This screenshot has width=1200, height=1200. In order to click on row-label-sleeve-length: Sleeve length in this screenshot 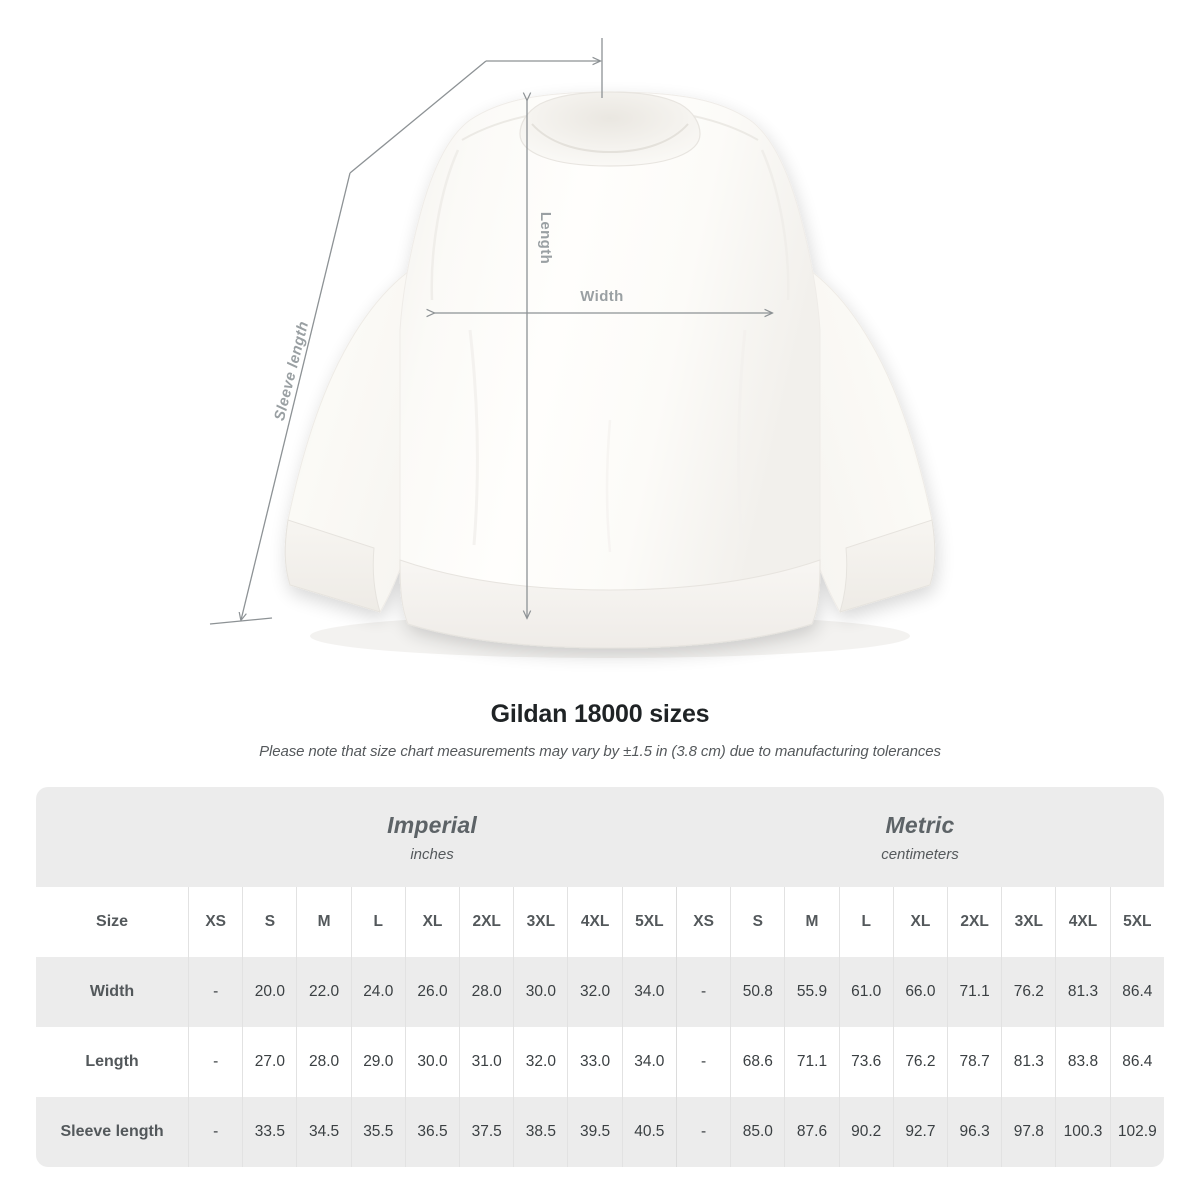, I will do `click(112, 1132)`.